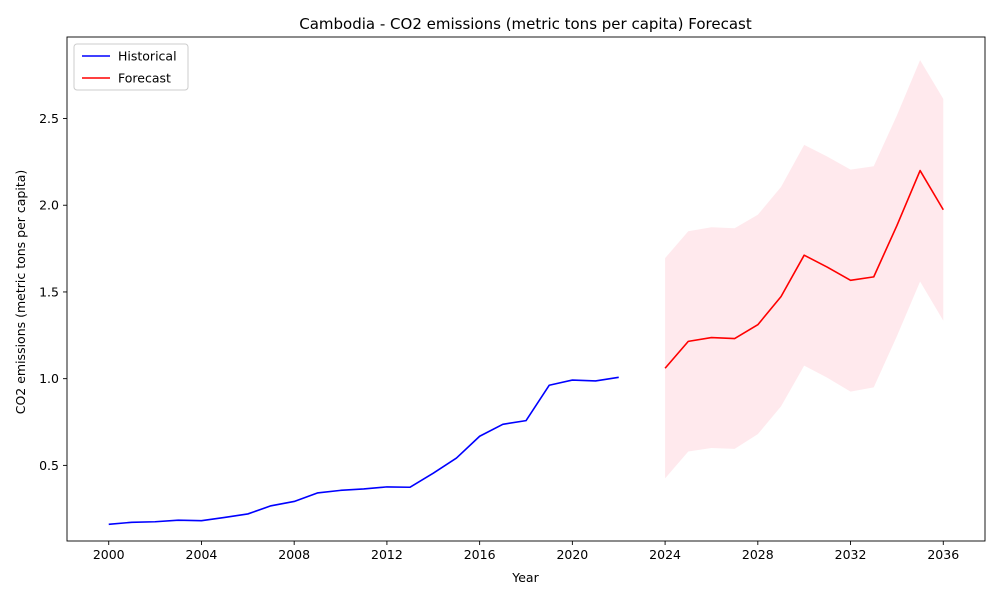 Image resolution: width=1000 pixels, height=600 pixels. I want to click on y-tick-label: 2.5, so click(49, 118).